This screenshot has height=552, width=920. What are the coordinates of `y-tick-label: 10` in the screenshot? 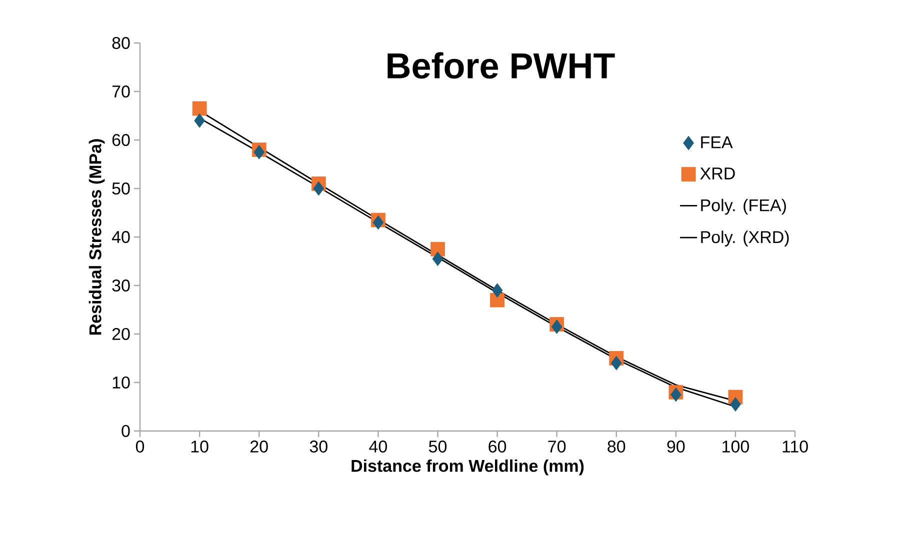 It's located at (121, 382).